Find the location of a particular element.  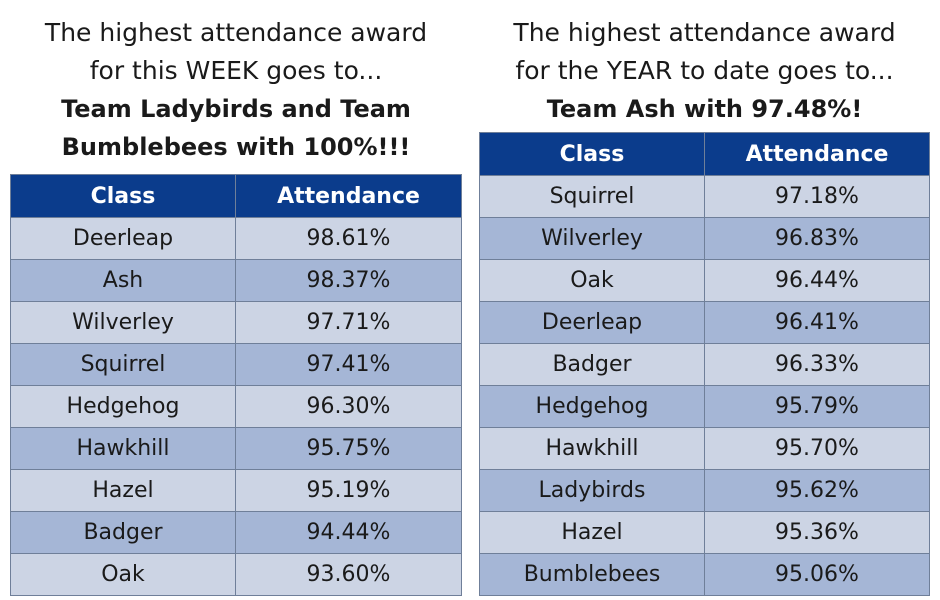

attendance-cell: 96.30% is located at coordinates (348, 406).